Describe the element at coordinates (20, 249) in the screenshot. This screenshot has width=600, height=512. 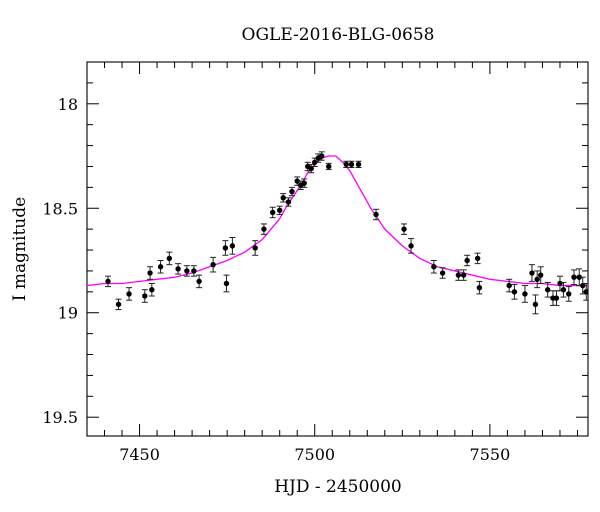
I see `y-axis-title: I magnitude` at that location.